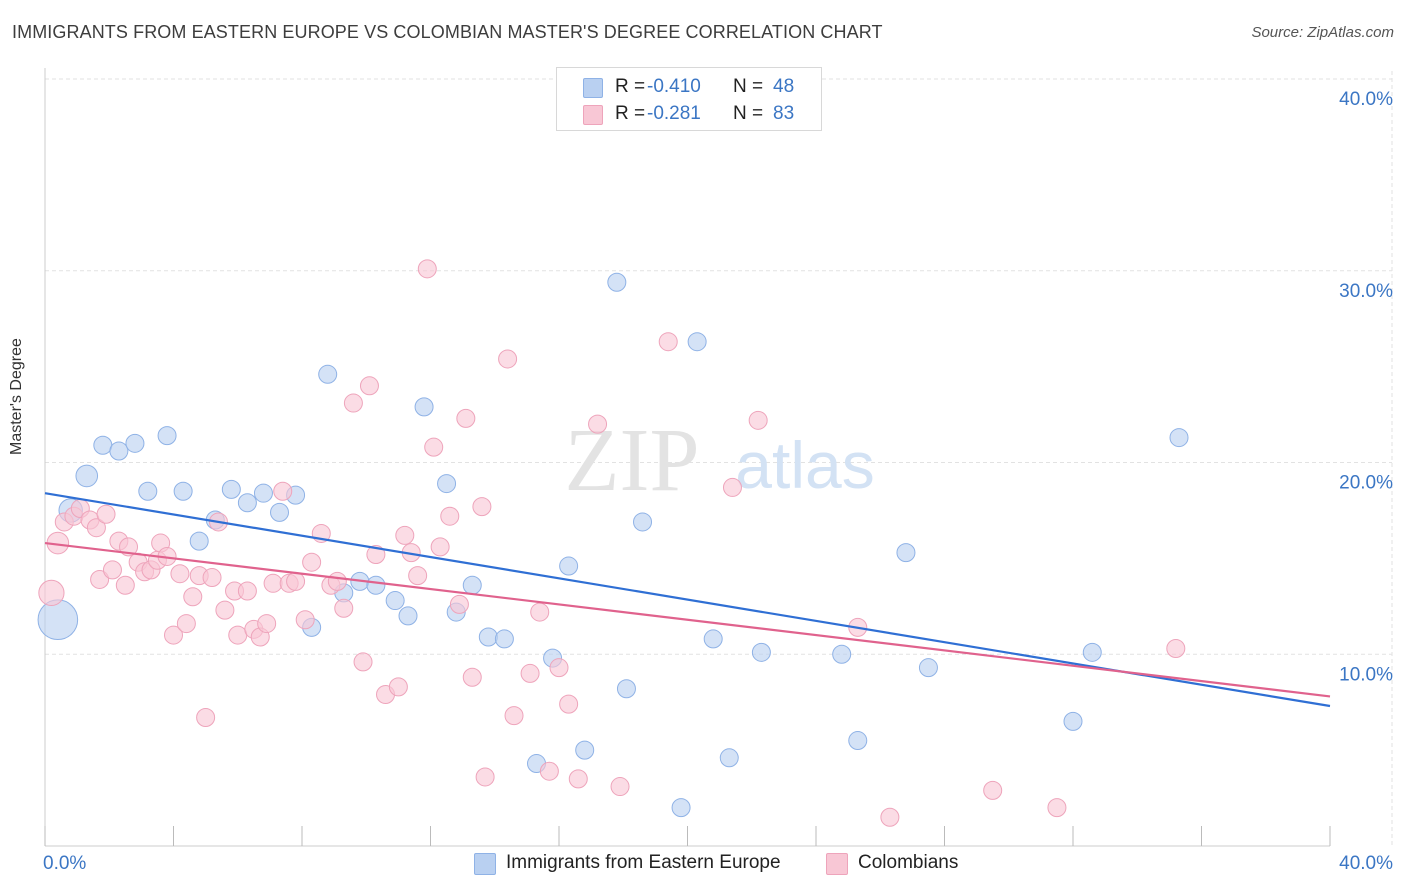  I want to click on watermark-zip: ZIP, so click(632, 460).